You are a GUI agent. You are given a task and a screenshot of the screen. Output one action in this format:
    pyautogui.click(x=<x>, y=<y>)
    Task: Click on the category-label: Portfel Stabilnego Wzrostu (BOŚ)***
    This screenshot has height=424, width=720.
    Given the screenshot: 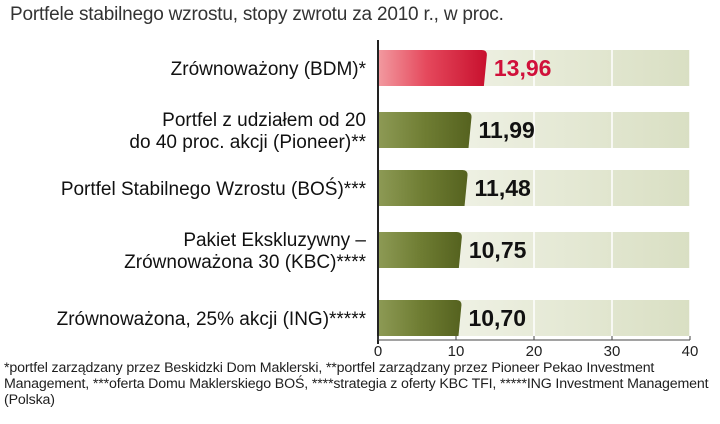 What is the action you would take?
    pyautogui.click(x=214, y=189)
    